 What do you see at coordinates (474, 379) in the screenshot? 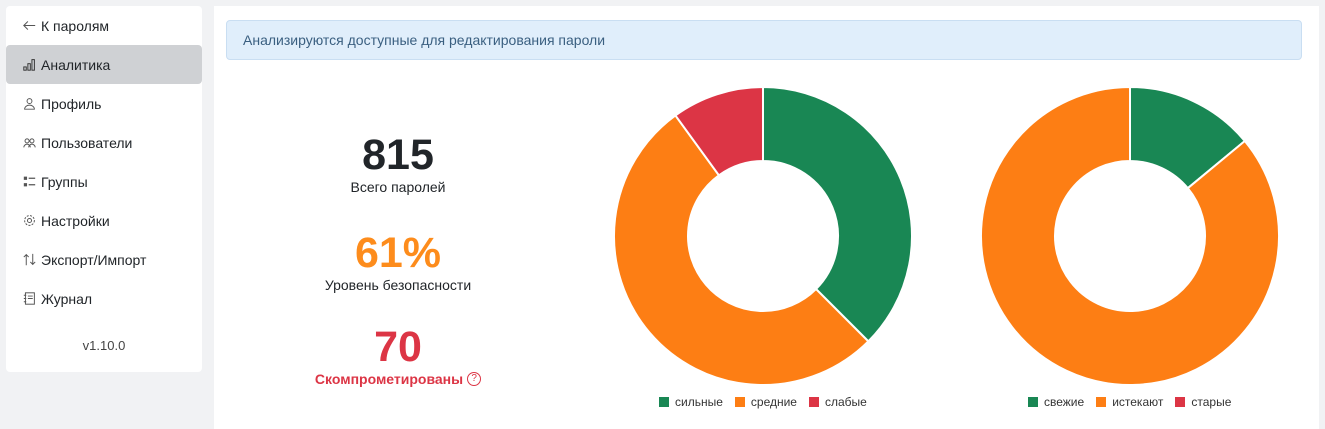
I see `question-circle-icon: ?` at bounding box center [474, 379].